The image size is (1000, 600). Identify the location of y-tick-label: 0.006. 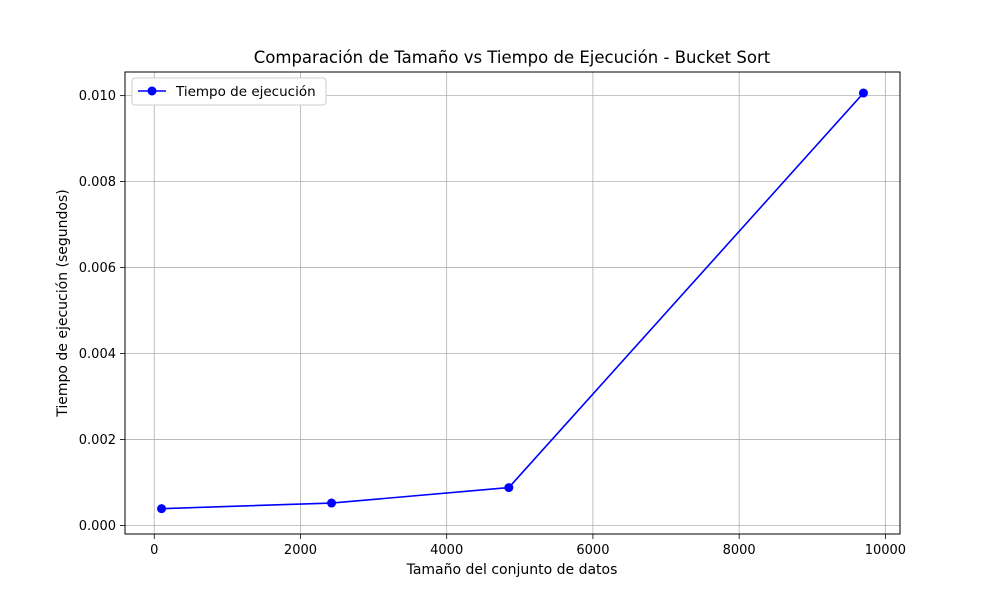
(97, 268).